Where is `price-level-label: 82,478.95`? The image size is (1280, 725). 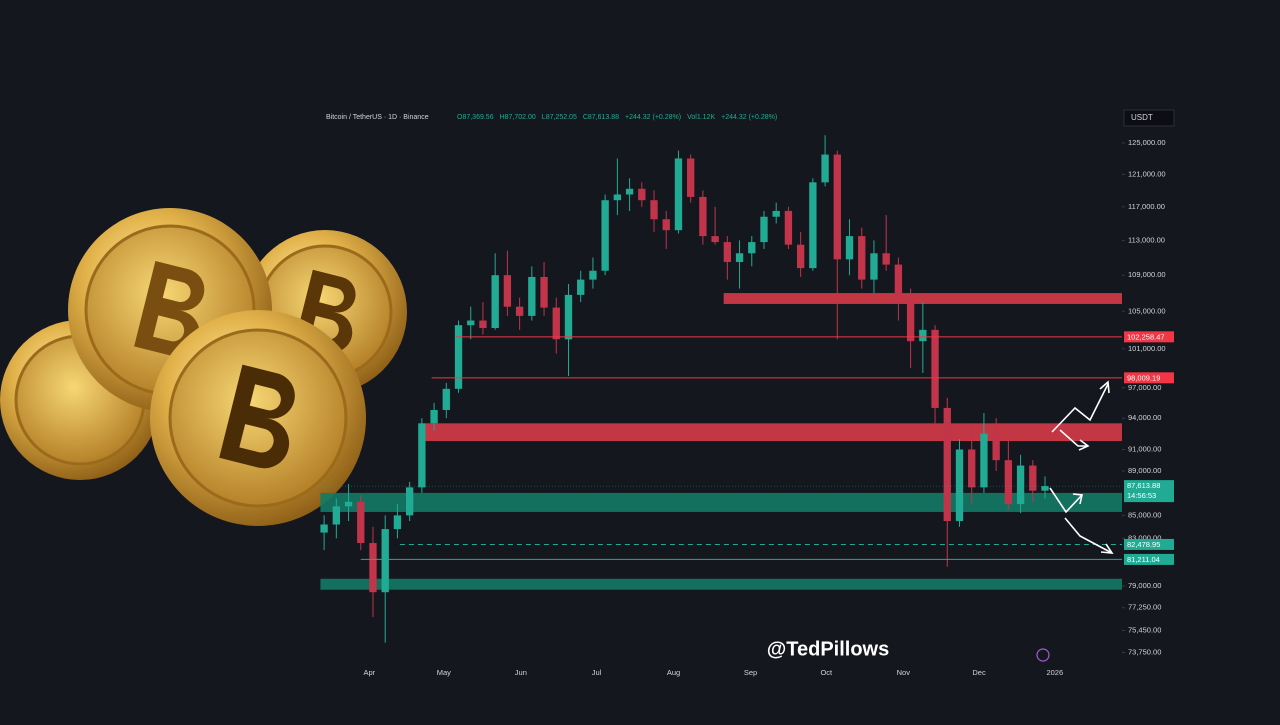 price-level-label: 82,478.95 is located at coordinates (1143, 544).